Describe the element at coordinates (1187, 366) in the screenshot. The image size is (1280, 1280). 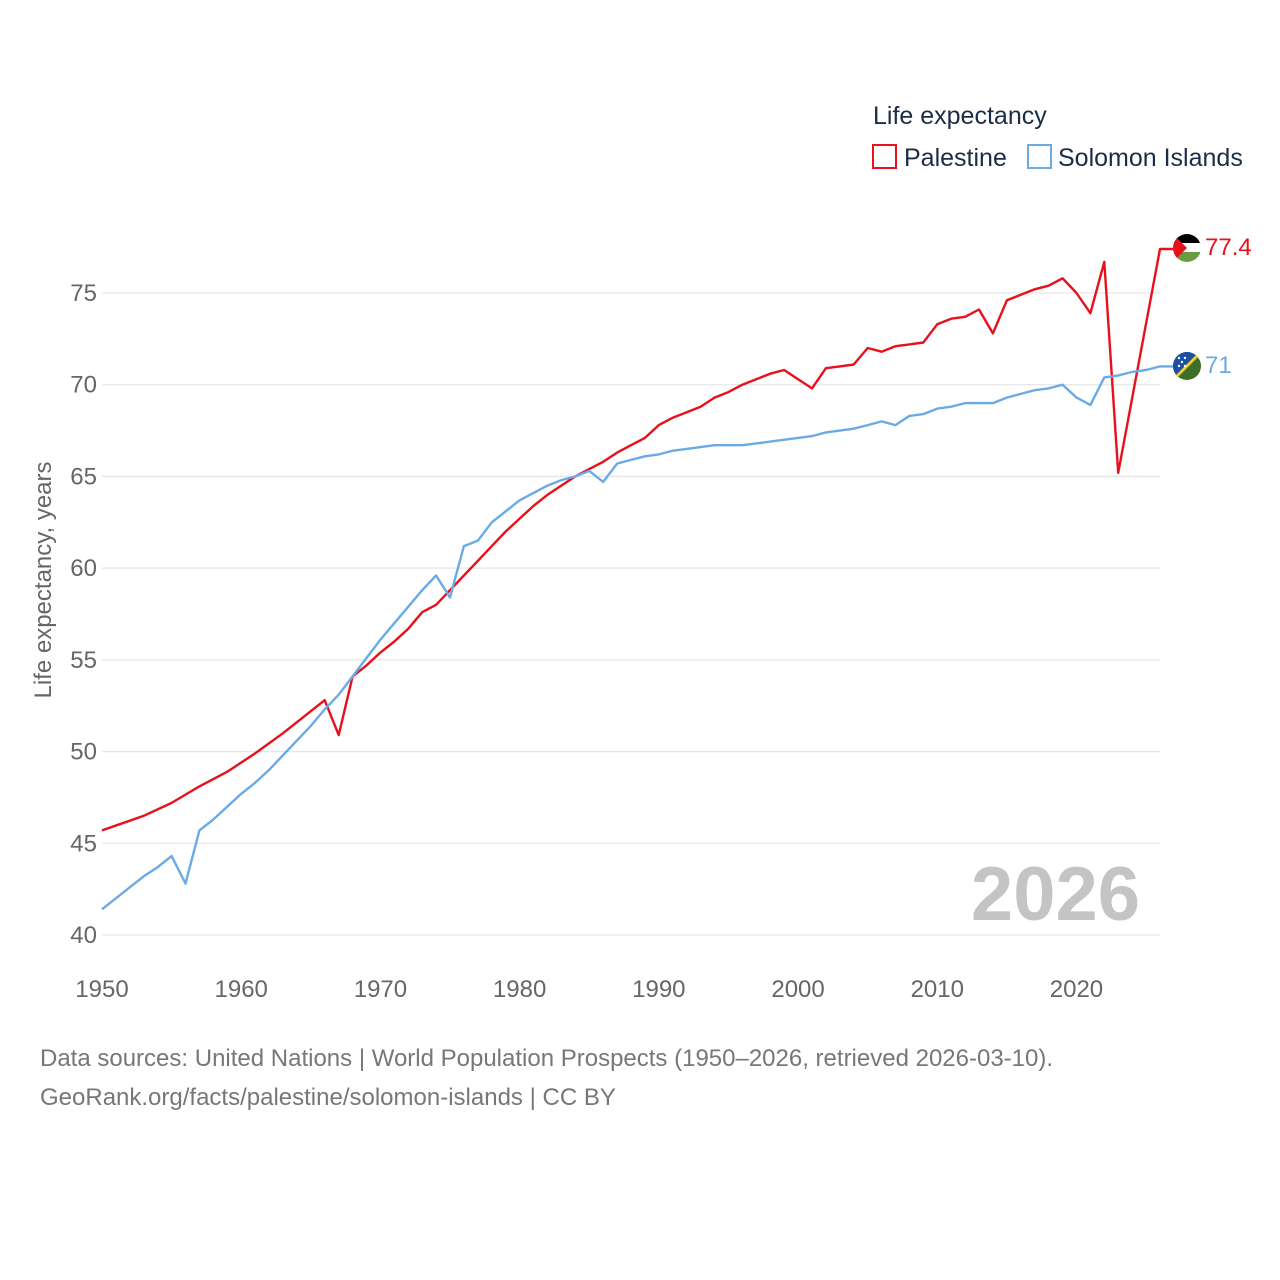
I see `solomon-islands-flag-icon` at that location.